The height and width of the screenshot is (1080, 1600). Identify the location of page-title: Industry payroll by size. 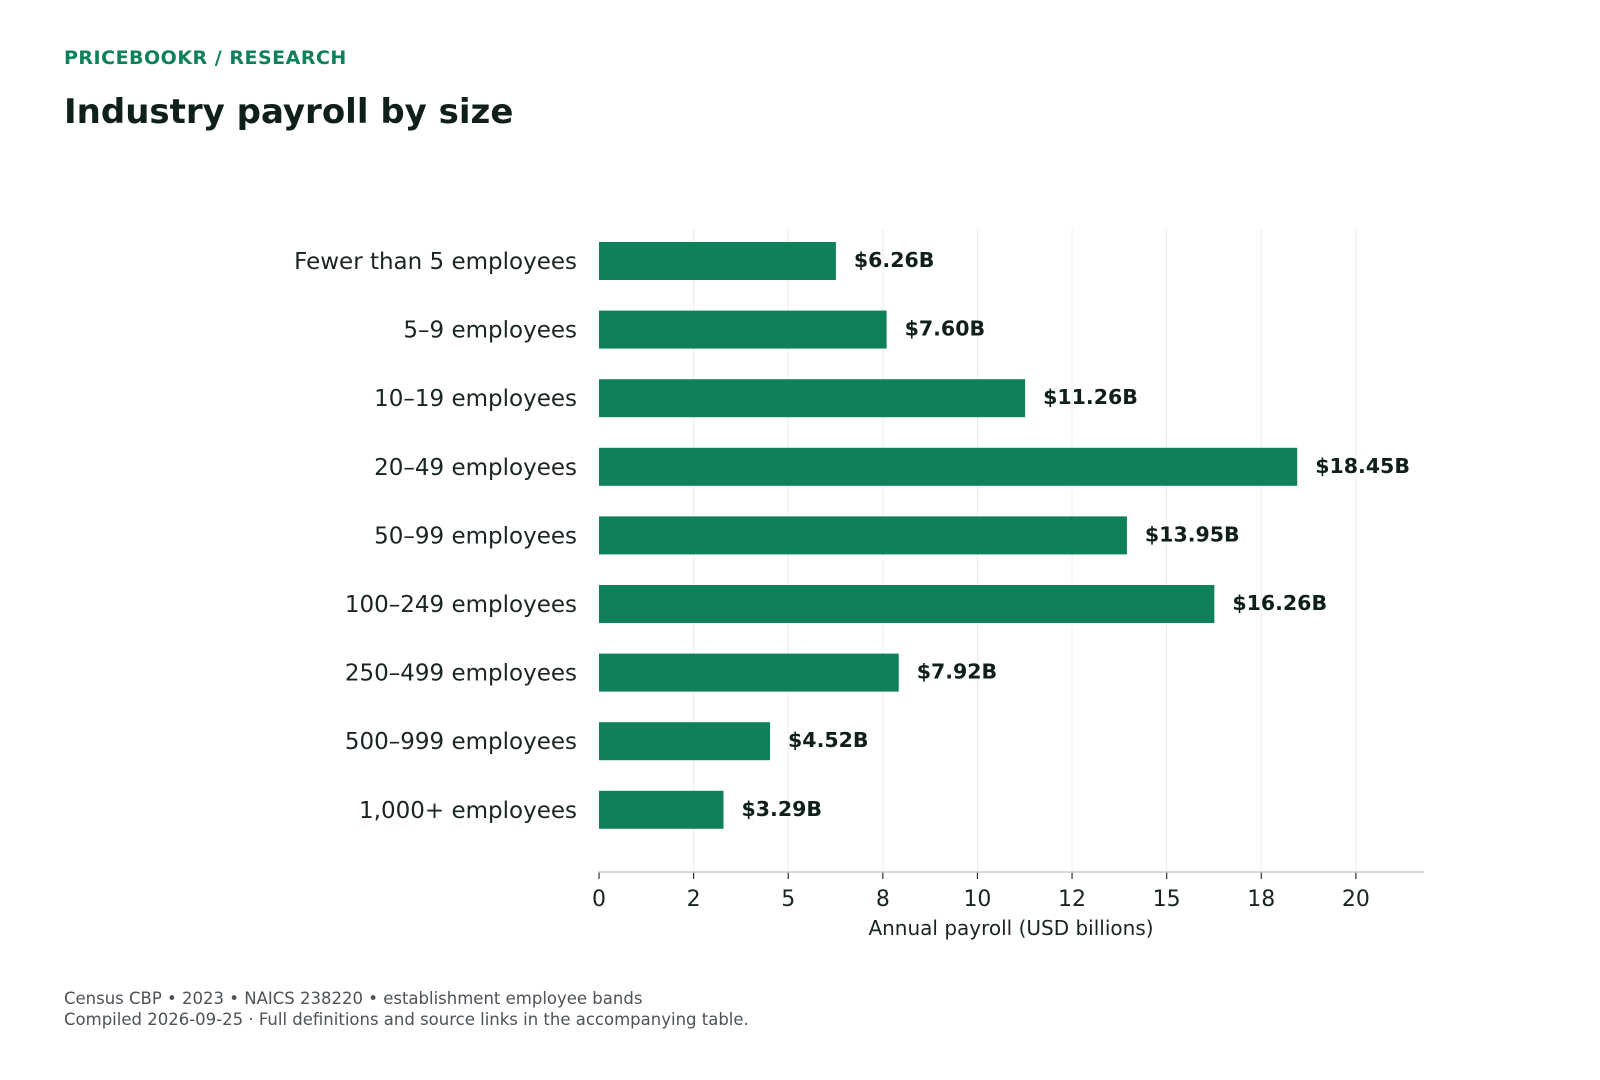
(289, 112).